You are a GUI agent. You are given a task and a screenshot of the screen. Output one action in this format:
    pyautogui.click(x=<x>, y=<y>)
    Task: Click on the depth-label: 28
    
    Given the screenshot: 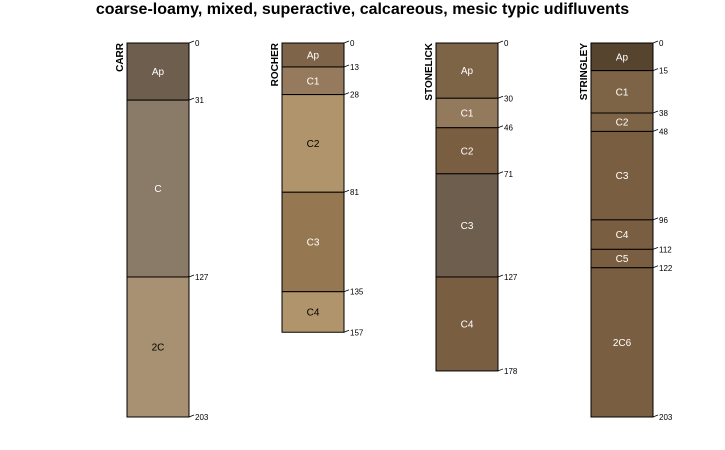 What is the action you would take?
    pyautogui.click(x=354, y=95)
    